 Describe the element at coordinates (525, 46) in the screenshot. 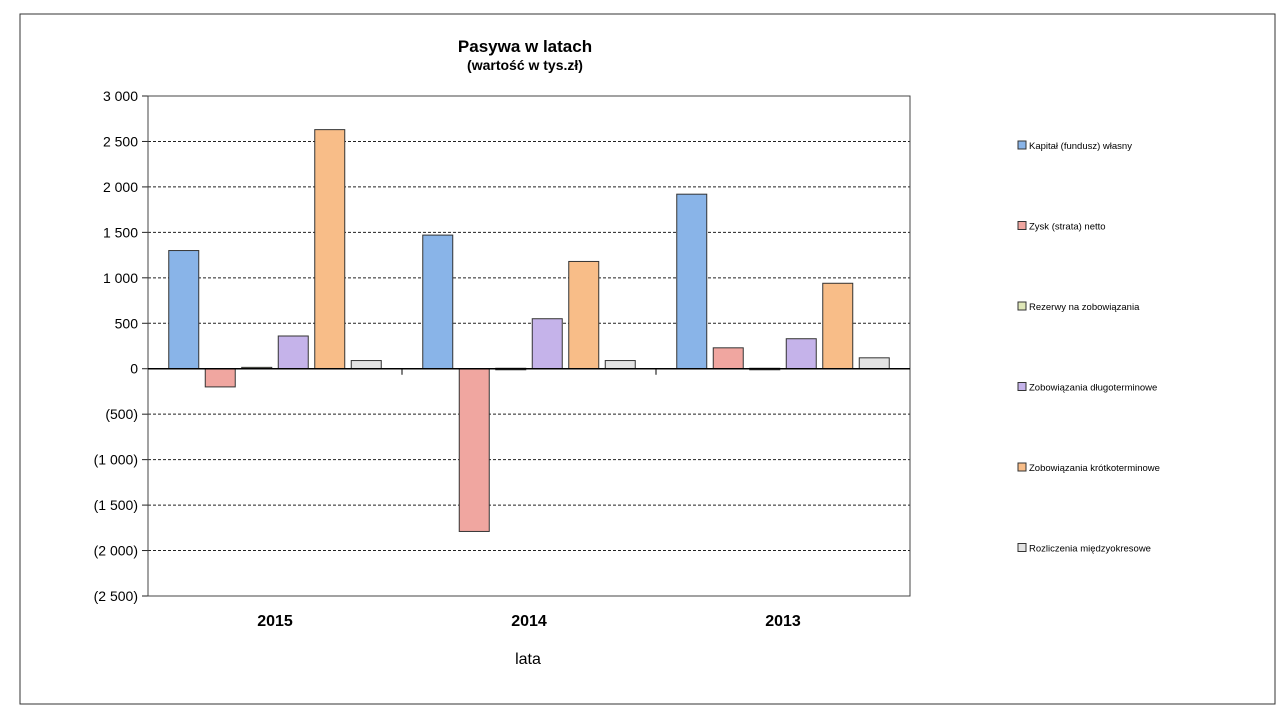

I see `chart-title: Pasywa w latach` at that location.